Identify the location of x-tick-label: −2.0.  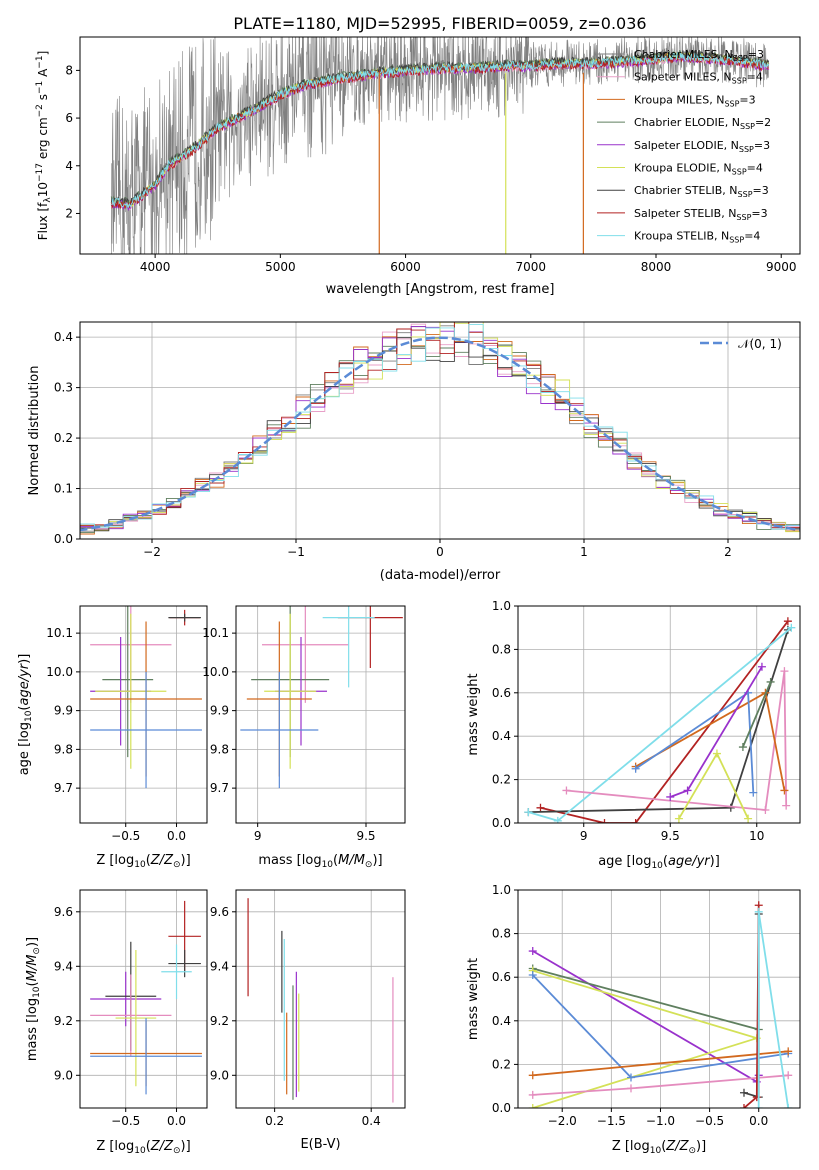
(562, 1121).